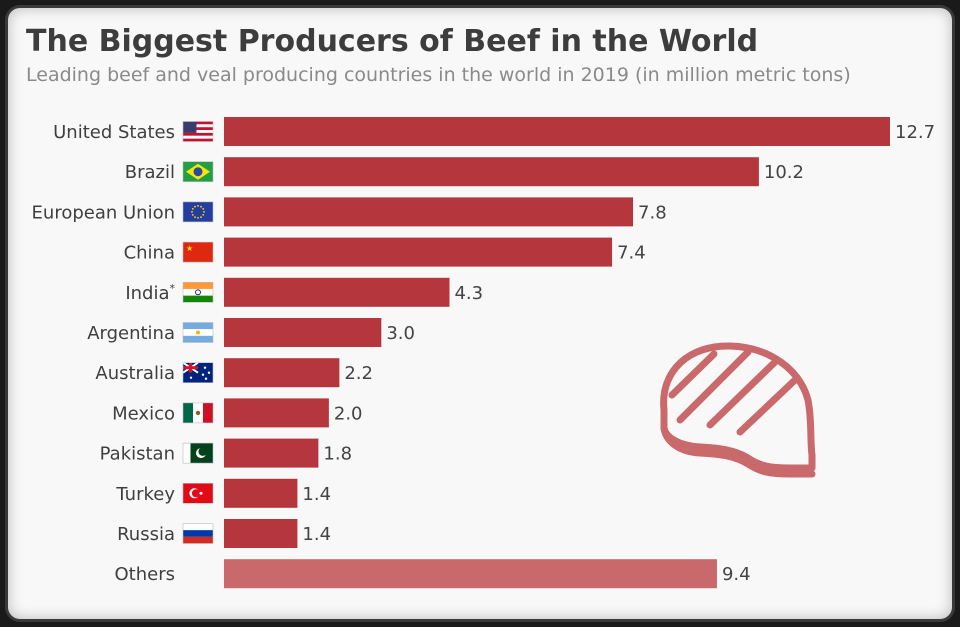 The width and height of the screenshot is (960, 627). Describe the element at coordinates (736, 574) in the screenshot. I see `value-label-others: 9.4` at that location.